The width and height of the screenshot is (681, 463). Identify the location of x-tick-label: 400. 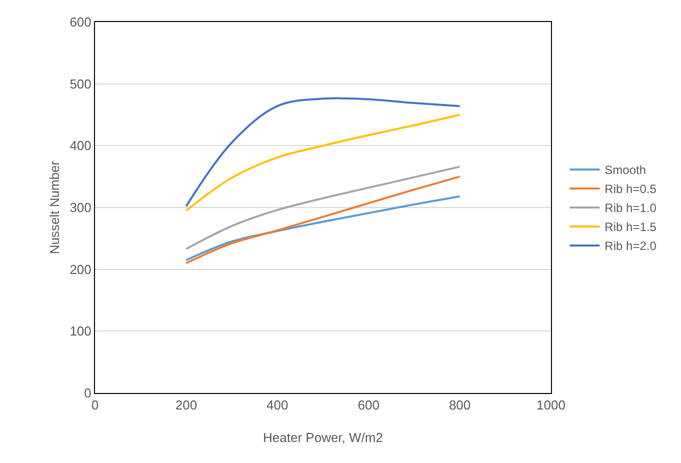
(277, 405).